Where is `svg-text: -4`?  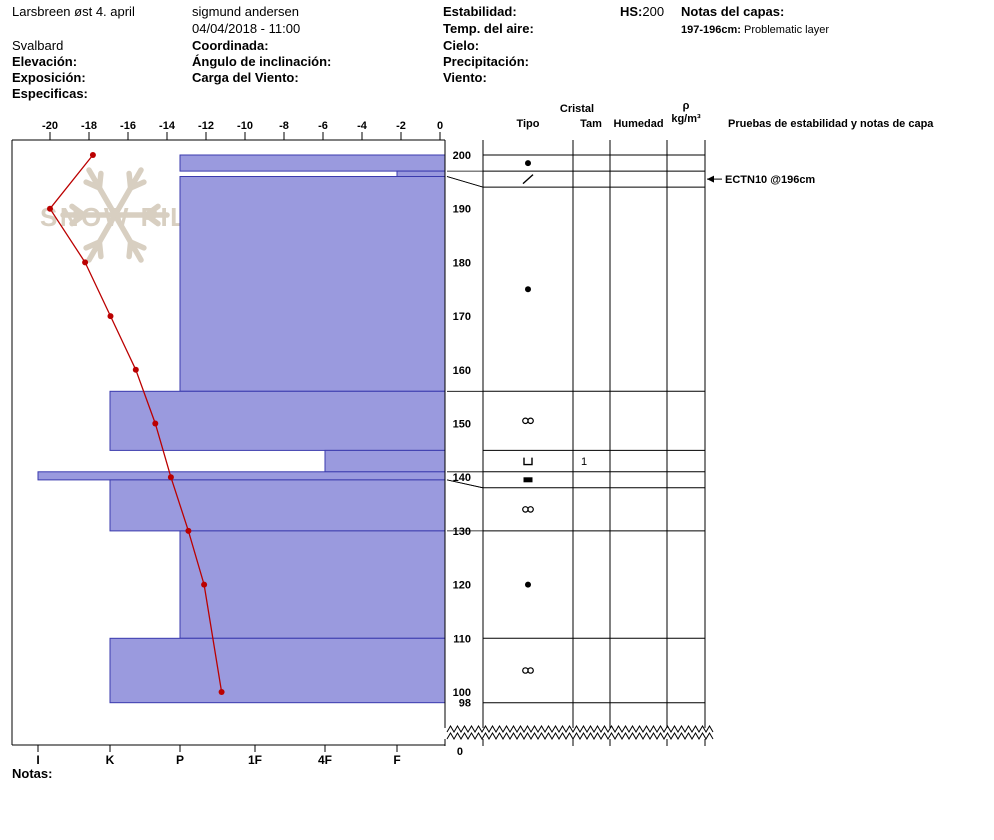 svg-text: -4 is located at coordinates (362, 126).